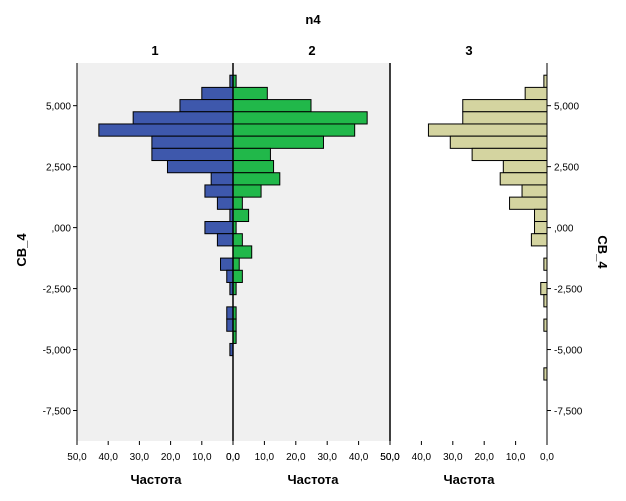 This screenshot has width=626, height=501. What do you see at coordinates (484, 457) in the screenshot?
I see `x-tick-label-p3-3: 20,0` at bounding box center [484, 457].